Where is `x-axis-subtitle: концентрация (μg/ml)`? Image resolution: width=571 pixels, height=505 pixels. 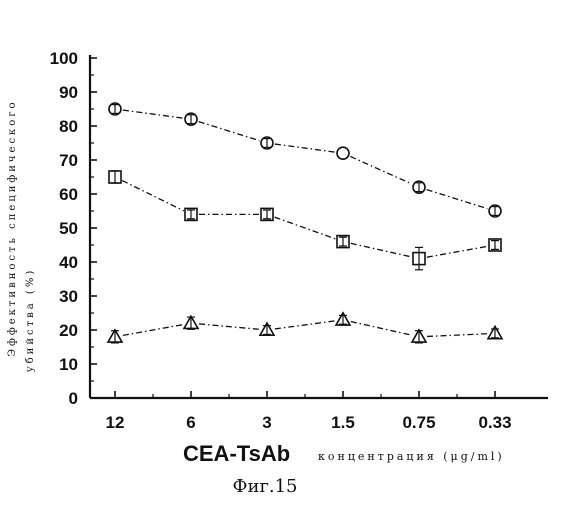 x-axis-subtitle: концентрация (μg/ml) is located at coordinates (411, 456).